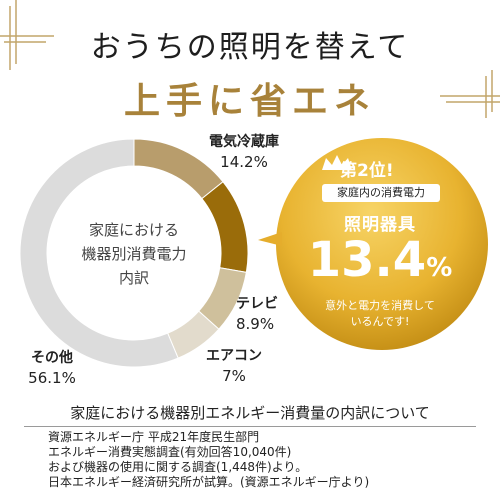  I want to click on badge-note-line: 意外と電力を消費して, so click(380, 305).